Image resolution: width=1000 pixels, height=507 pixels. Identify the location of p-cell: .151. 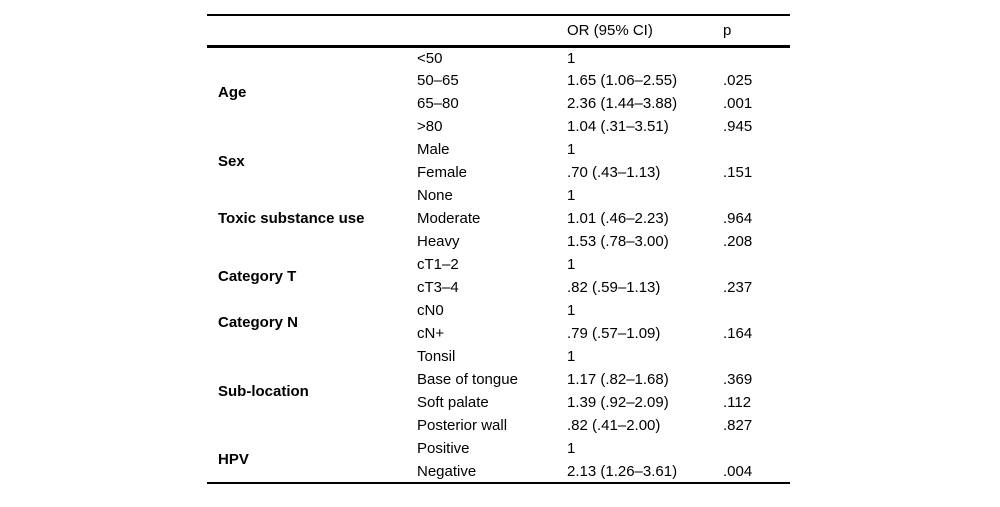
(738, 172).